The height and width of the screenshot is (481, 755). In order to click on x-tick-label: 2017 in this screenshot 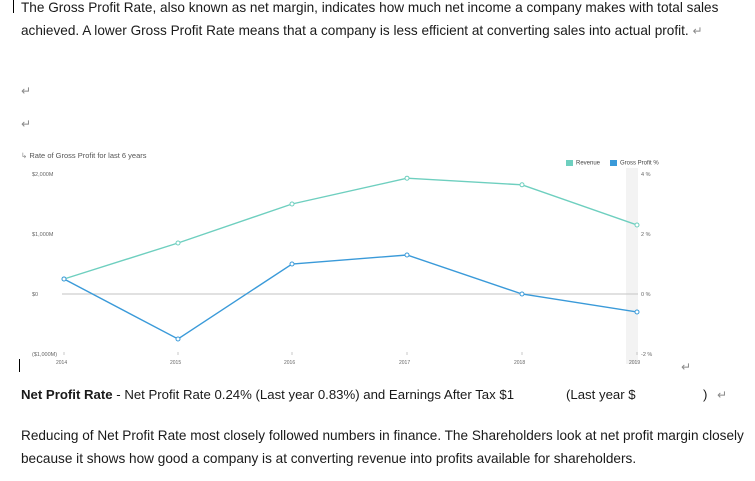, I will do `click(404, 363)`.